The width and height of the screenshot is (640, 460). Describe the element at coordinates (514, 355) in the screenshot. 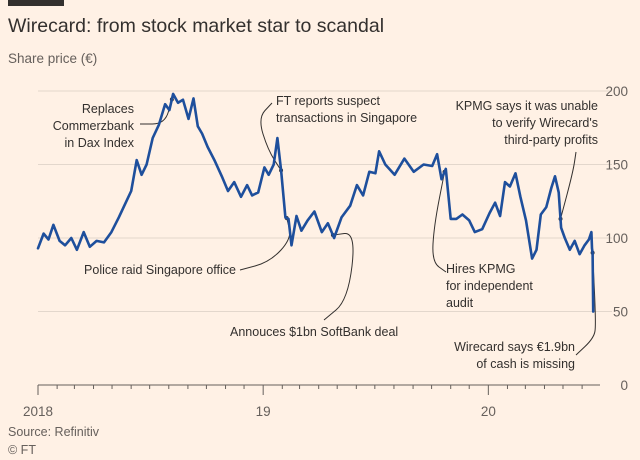

I see `annotation-label: Wirecard says €1.9bn of cash is missing` at that location.